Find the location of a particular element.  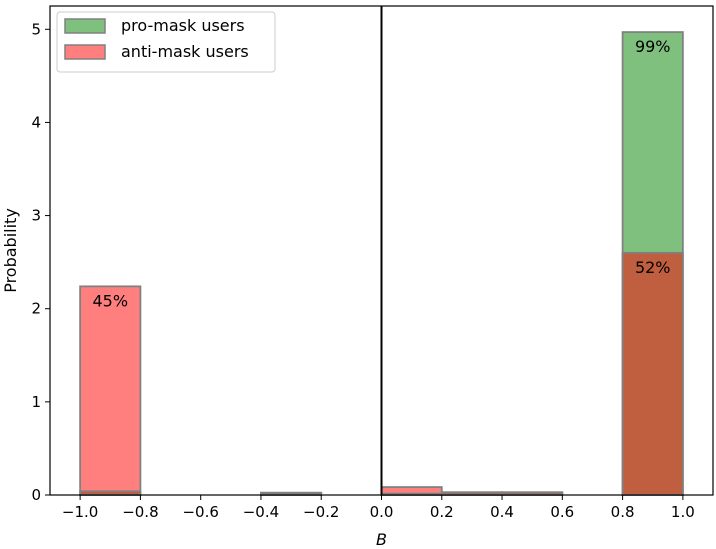

x-axis: −1.0 −0.8 −0.6 −0.4 −0.2 0.0 0.2 0.4 0.6 0.8 1.0 is located at coordinates (378, 508).